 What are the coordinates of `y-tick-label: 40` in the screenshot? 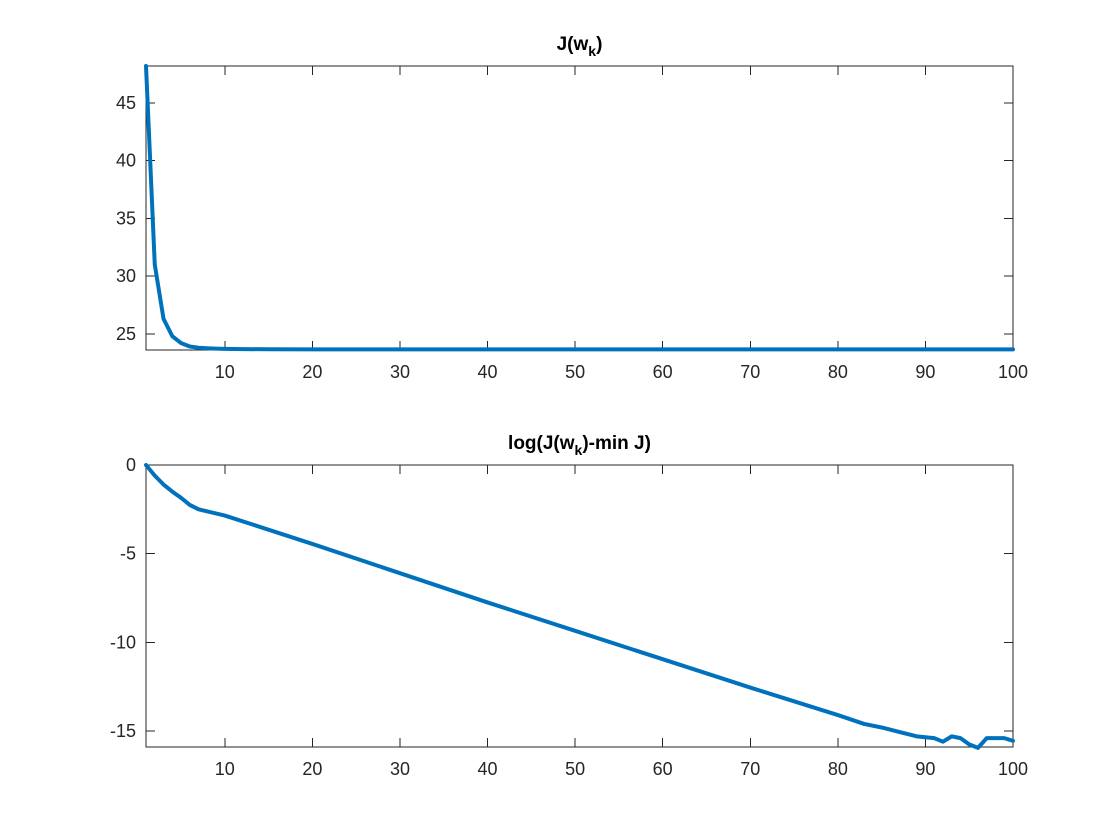 It's located at (126, 161).